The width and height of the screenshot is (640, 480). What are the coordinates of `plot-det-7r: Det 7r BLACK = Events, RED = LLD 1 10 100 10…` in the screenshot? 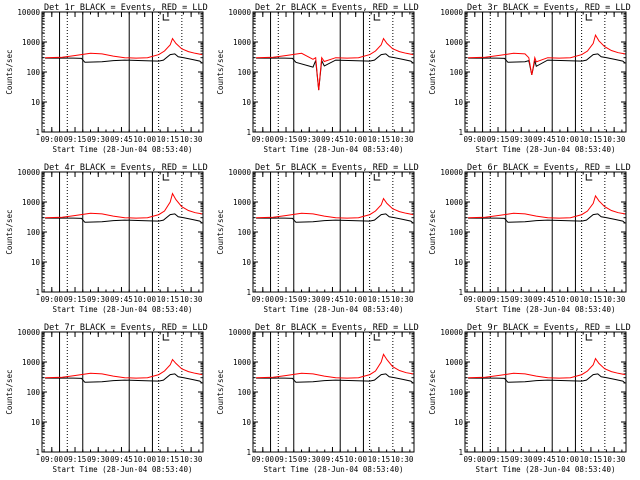 It's located at (106, 398).